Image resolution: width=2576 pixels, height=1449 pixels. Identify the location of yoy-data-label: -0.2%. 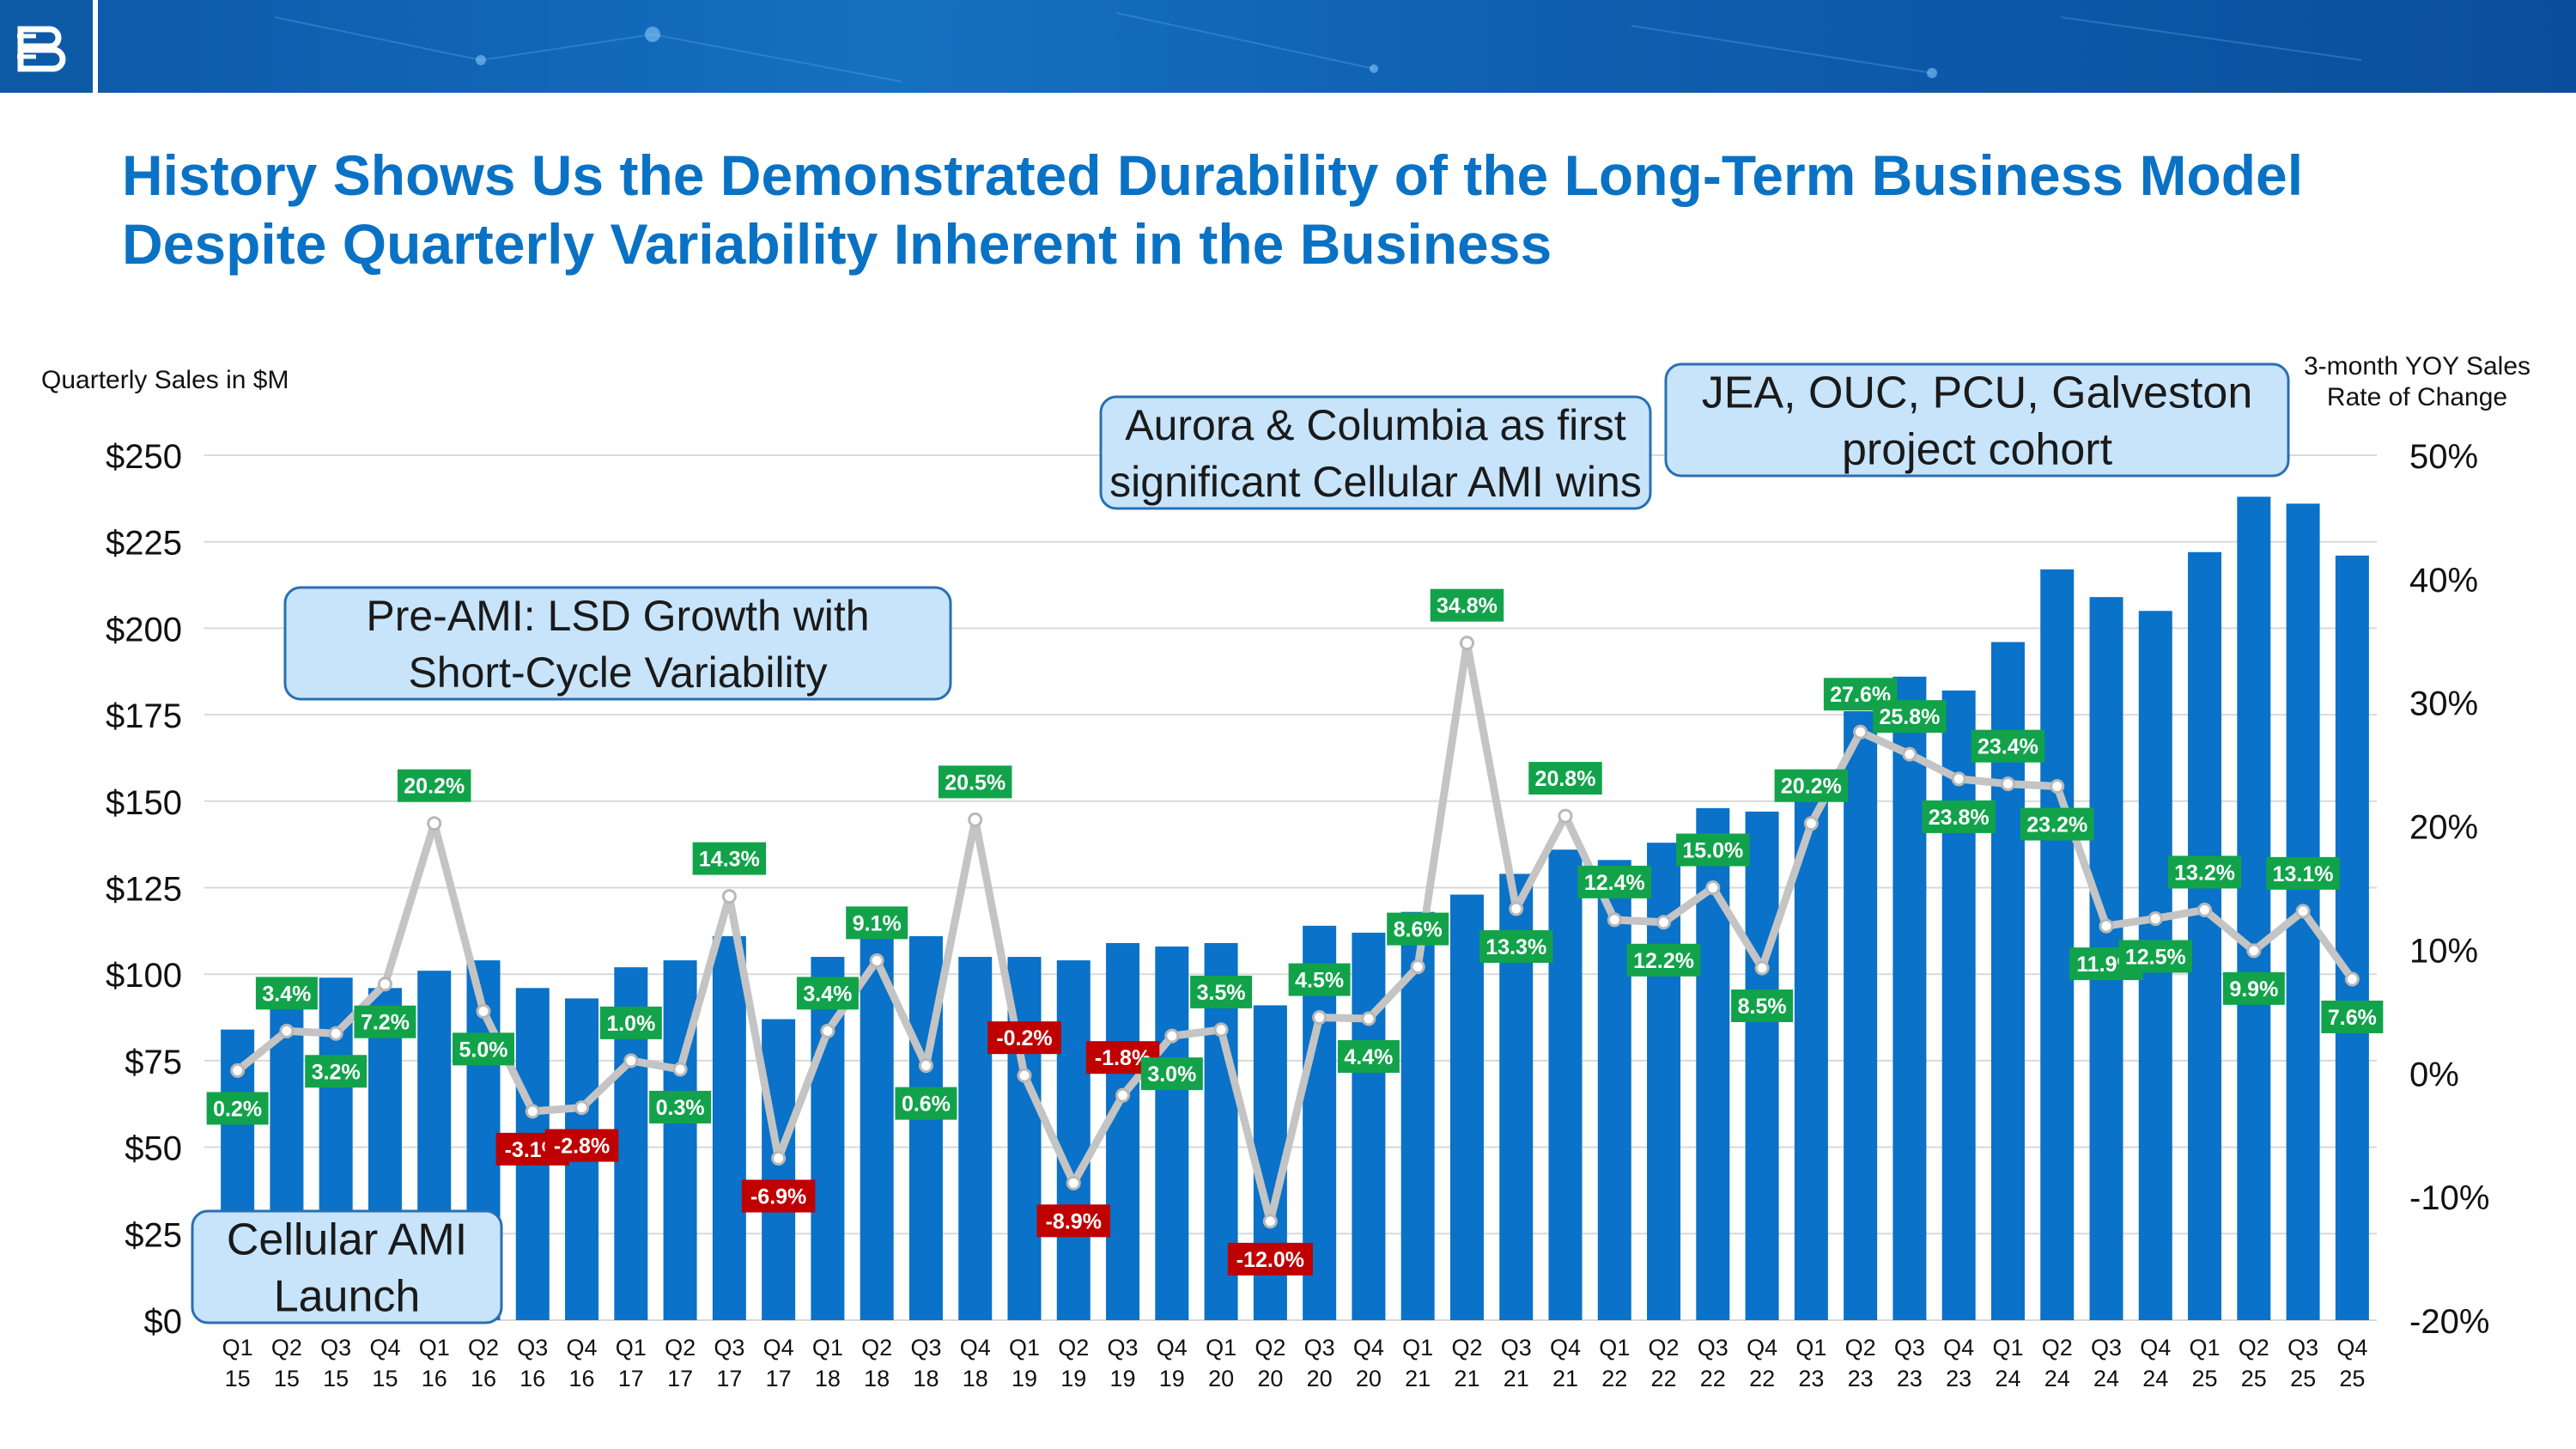
(1024, 1038).